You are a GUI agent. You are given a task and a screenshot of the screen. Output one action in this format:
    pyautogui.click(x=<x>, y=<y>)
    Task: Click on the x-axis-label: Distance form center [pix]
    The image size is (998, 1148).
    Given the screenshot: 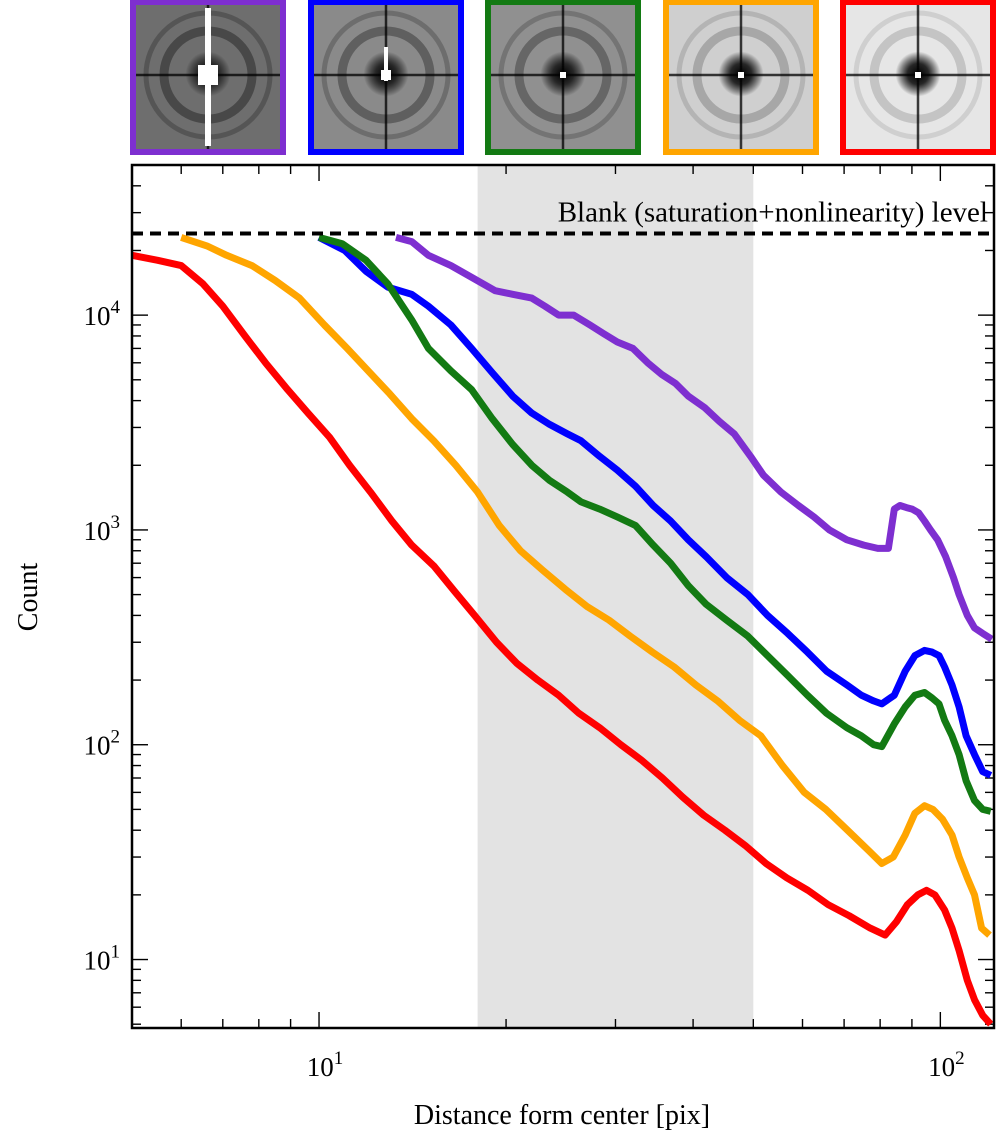 What is the action you would take?
    pyautogui.click(x=562, y=1115)
    